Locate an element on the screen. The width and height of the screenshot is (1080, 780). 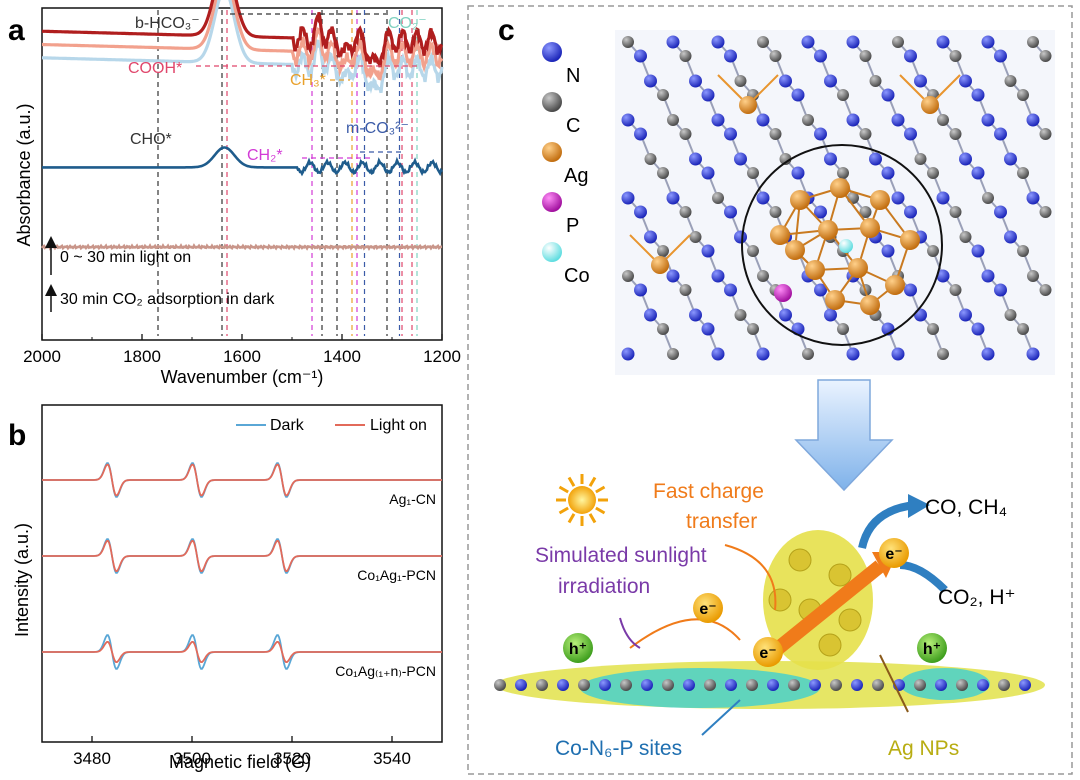
spectrum-line is located at coordinates (242, 34).